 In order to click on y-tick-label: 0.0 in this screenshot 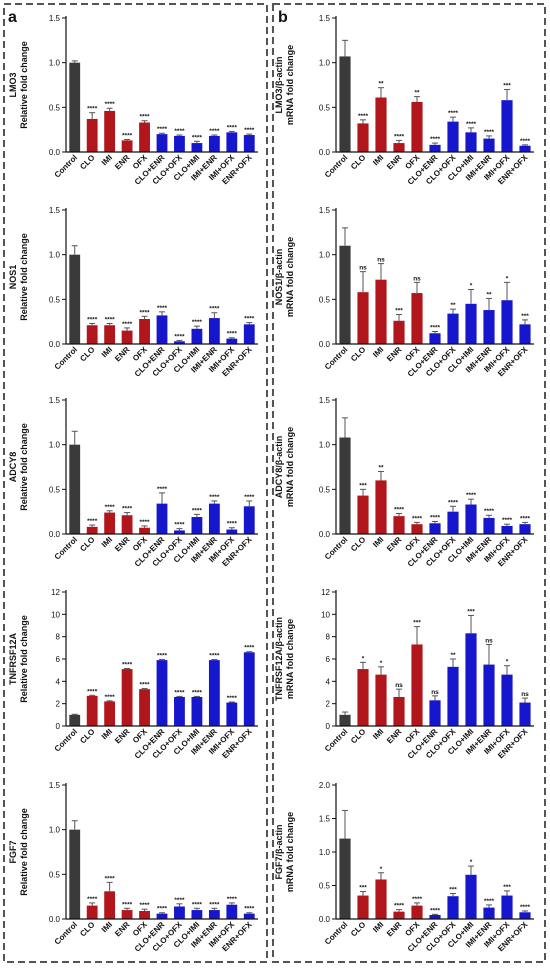, I will do `click(325, 344)`.